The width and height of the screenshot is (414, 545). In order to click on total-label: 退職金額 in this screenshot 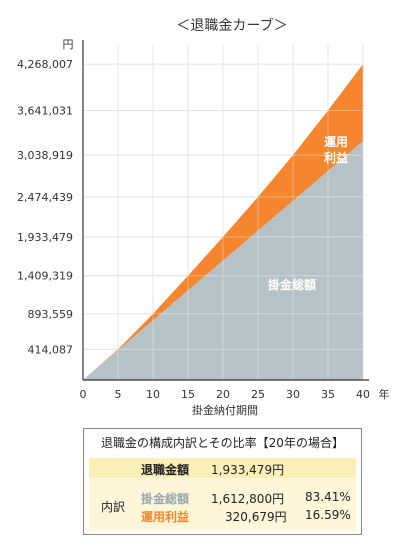, I will do `click(165, 470)`.